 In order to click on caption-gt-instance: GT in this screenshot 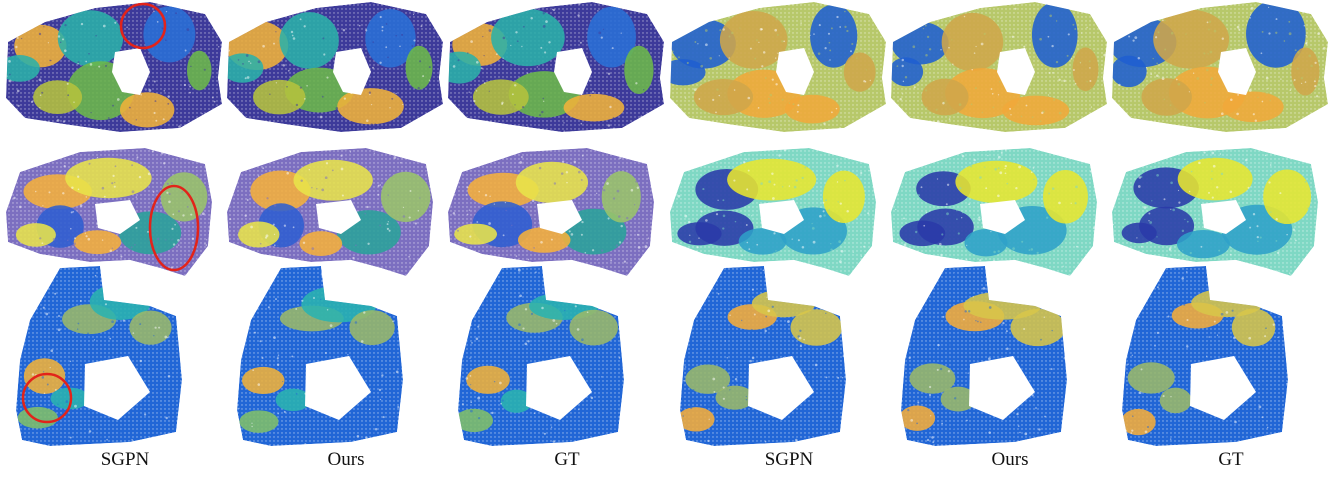, I will do `click(567, 459)`.